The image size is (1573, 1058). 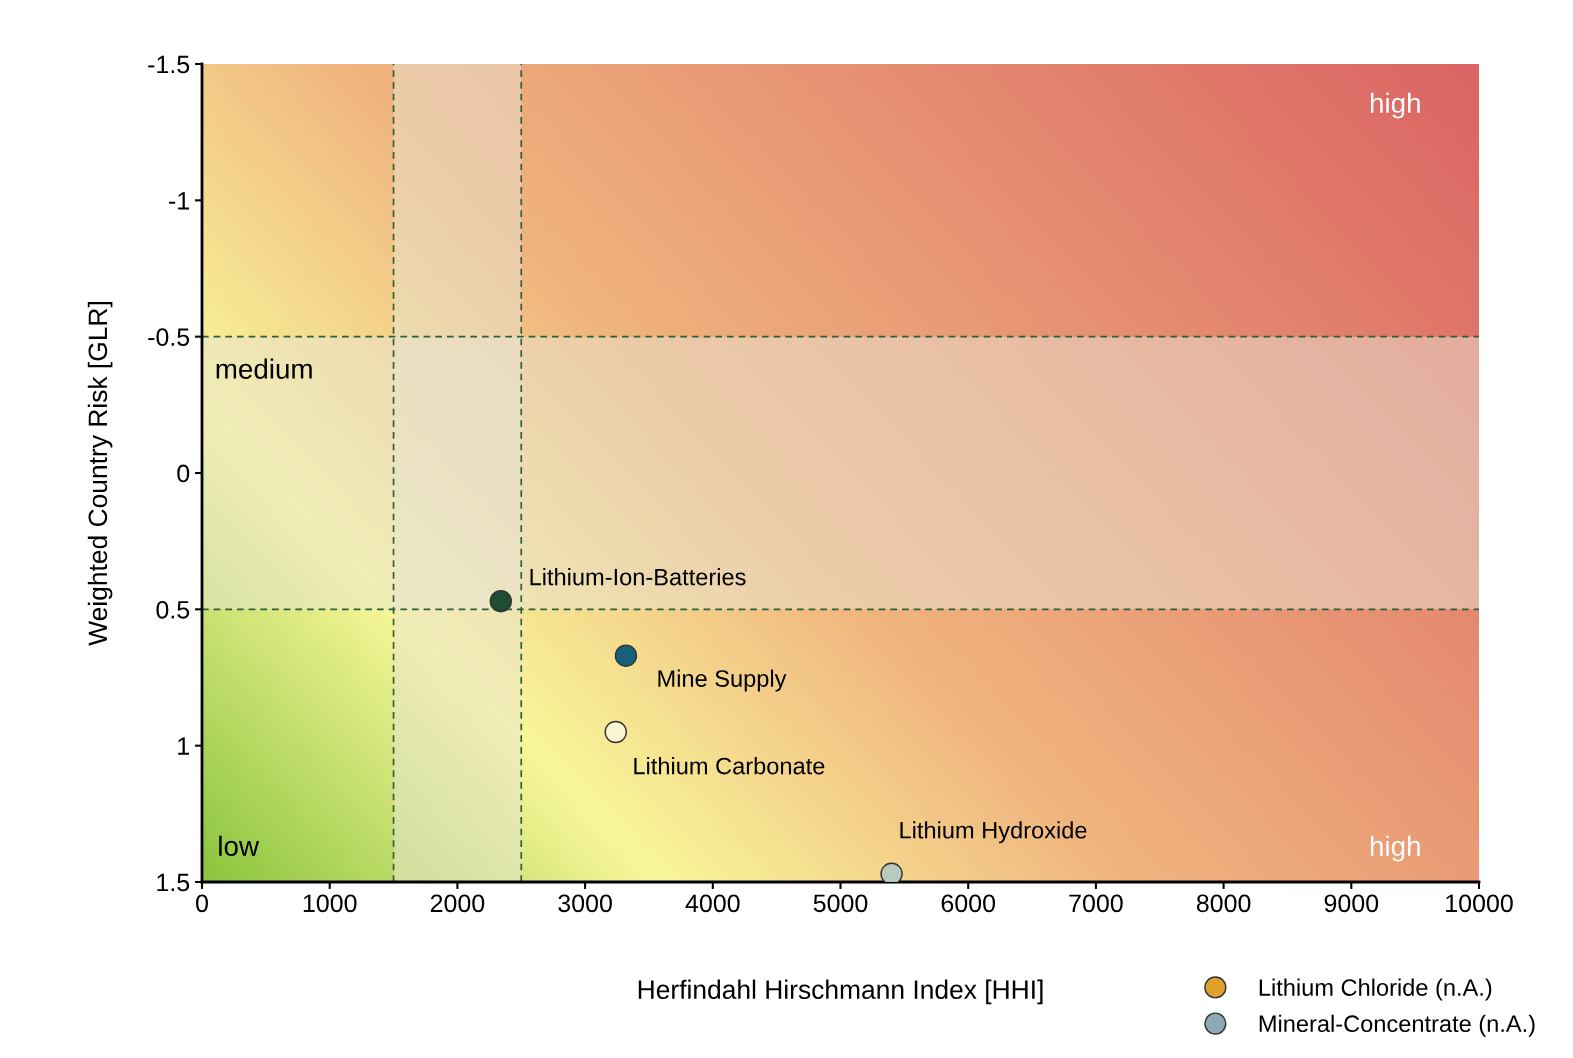 I want to click on legend-label: Lithium Chloride (n.A.), so click(x=1375, y=989).